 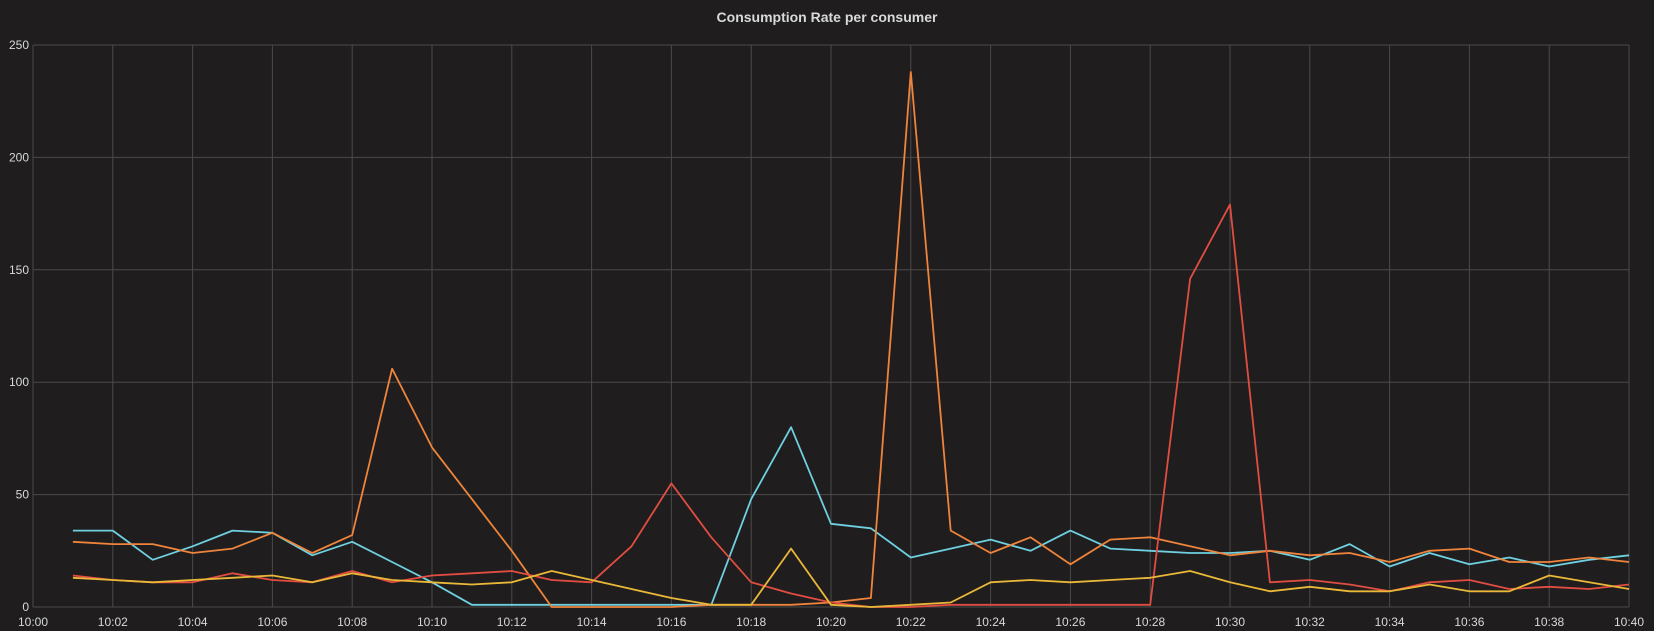 I want to click on x-tick-label: 10:36, so click(x=1469, y=622).